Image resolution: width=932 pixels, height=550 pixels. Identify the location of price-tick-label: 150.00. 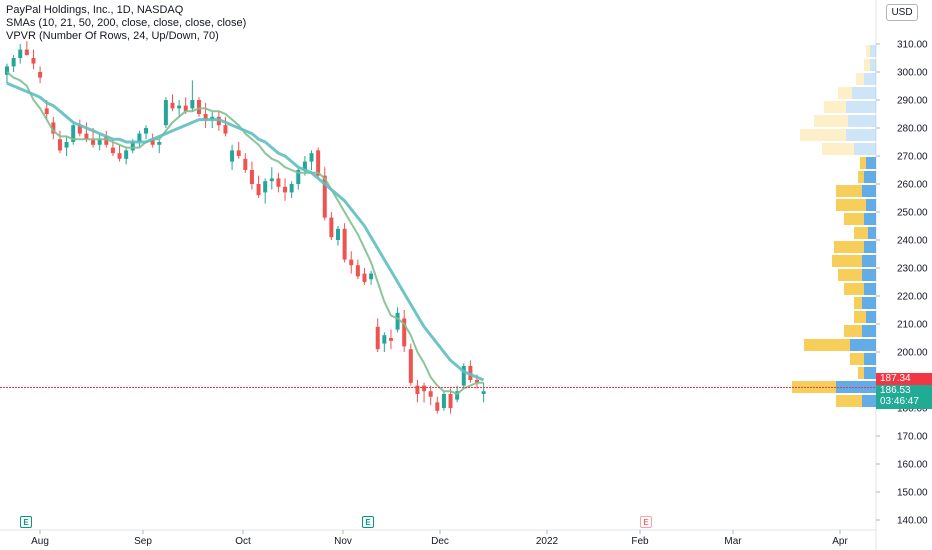
(912, 493).